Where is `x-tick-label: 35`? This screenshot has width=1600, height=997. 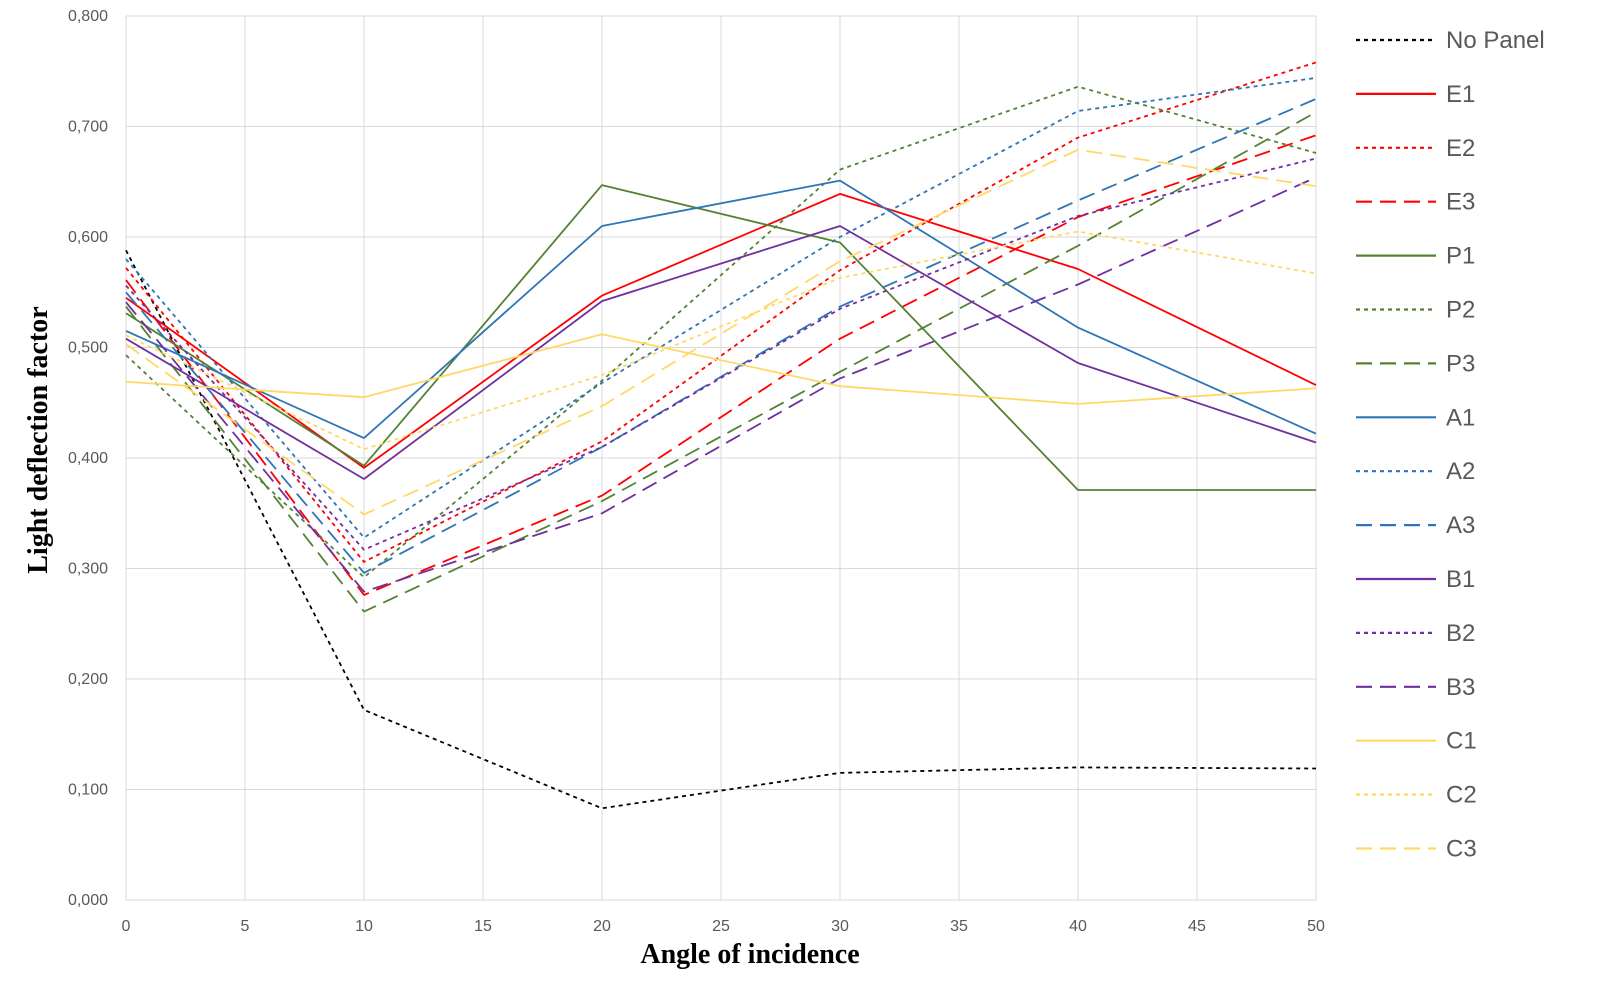 x-tick-label: 35 is located at coordinates (959, 926).